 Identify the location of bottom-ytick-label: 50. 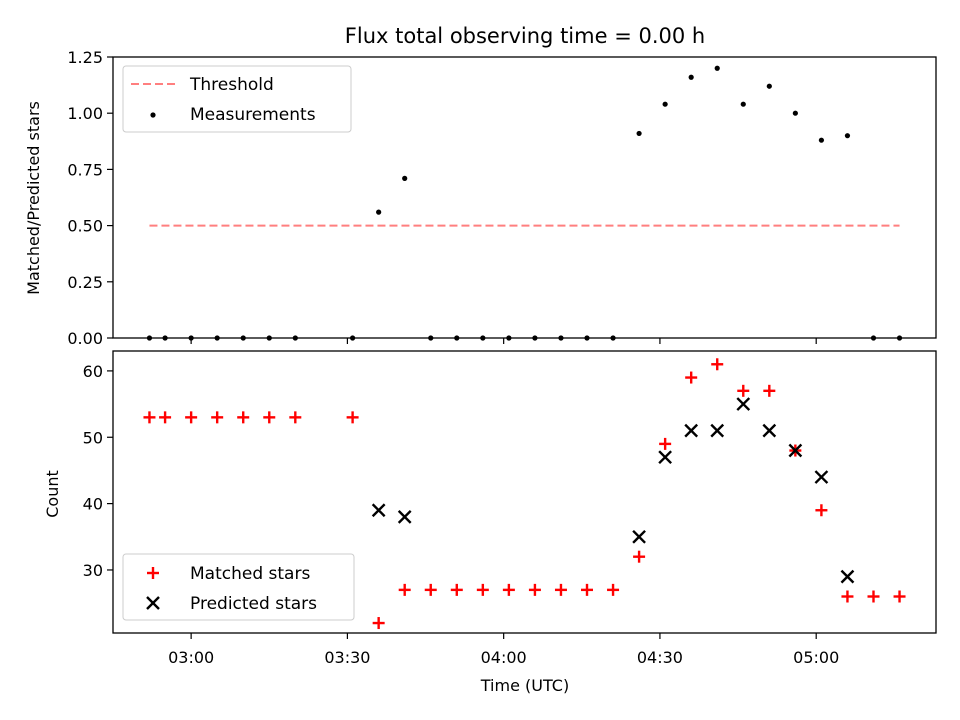
(93, 437).